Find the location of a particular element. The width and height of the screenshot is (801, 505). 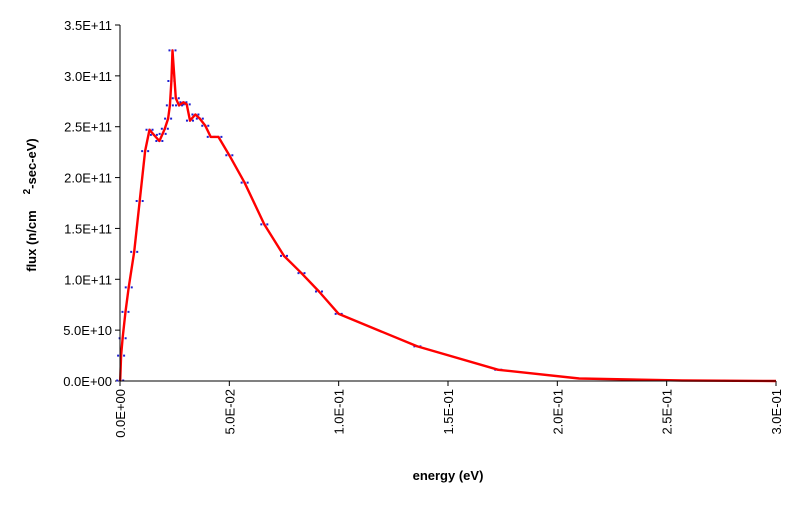

y-tick-label: 2.5E+11 is located at coordinates (88, 127).